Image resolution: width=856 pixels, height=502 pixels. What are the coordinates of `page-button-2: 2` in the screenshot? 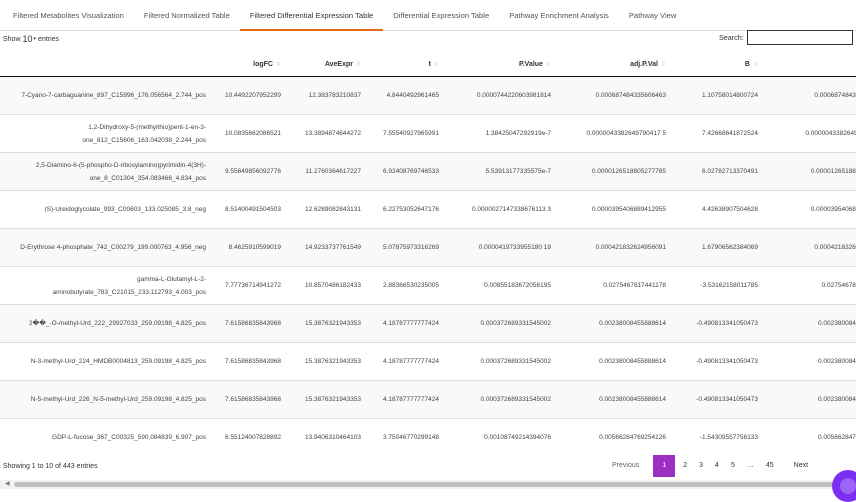 It's located at (685, 465).